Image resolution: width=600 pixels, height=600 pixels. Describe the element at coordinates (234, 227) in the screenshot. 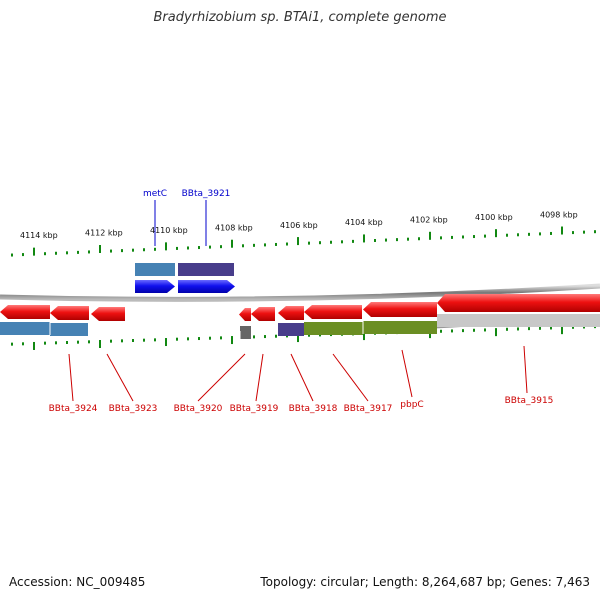

I see `ruler-label: 4108 kbp` at that location.